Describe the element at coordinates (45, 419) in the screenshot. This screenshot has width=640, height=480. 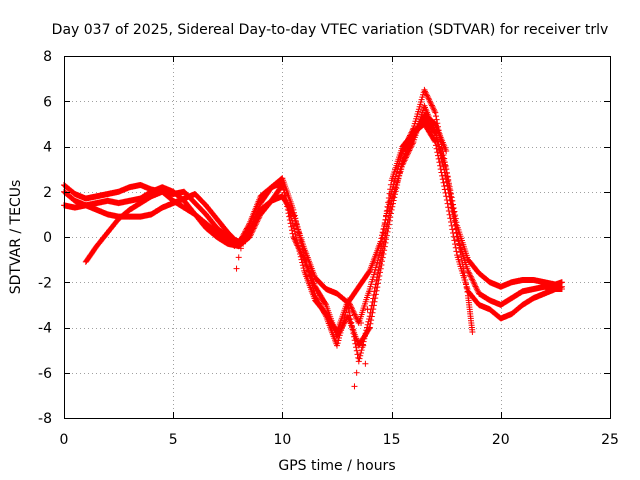
I see `y-tick-label: -8` at that location.